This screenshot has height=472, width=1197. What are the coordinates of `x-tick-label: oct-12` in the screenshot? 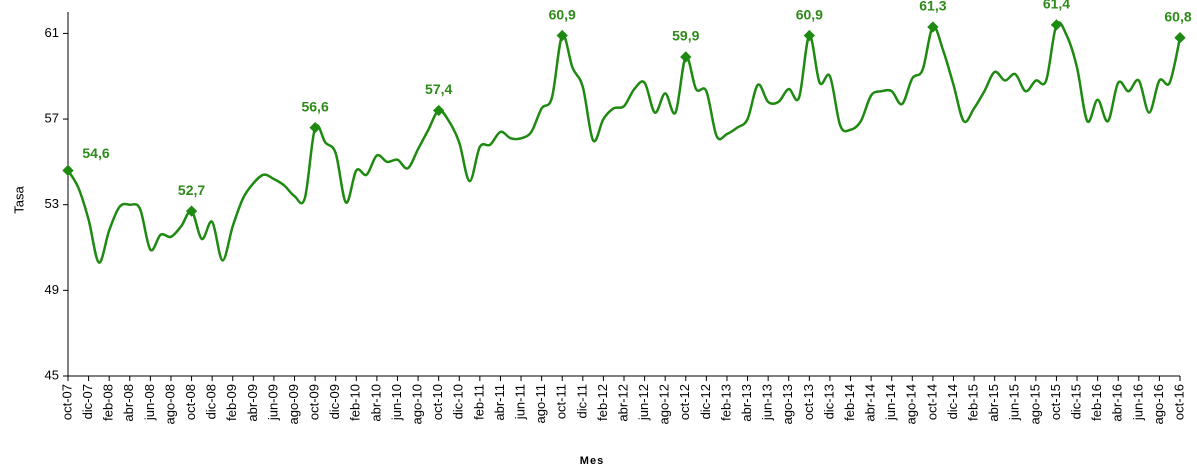 It's located at (684, 402).